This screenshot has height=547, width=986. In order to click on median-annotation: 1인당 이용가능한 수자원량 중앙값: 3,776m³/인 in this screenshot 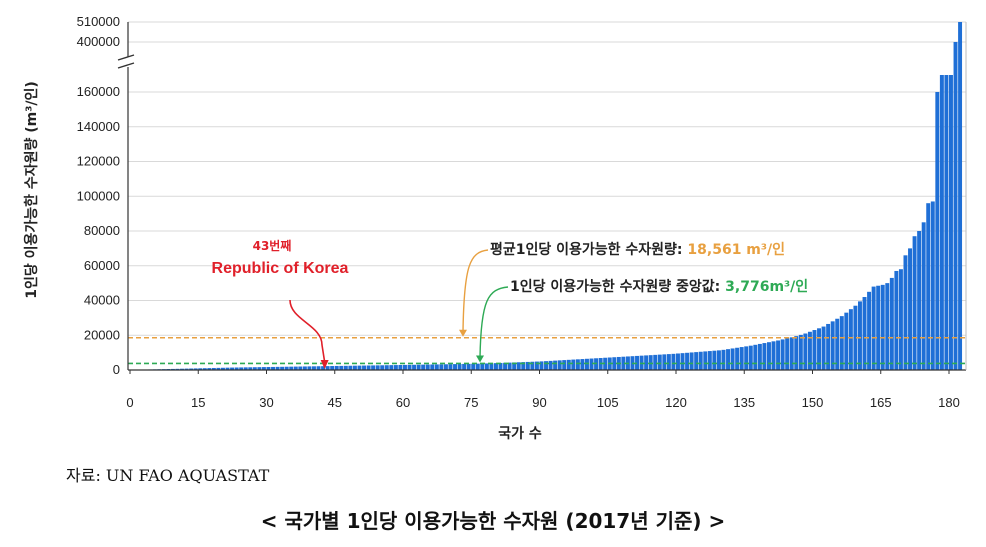, I will do `click(659, 286)`.